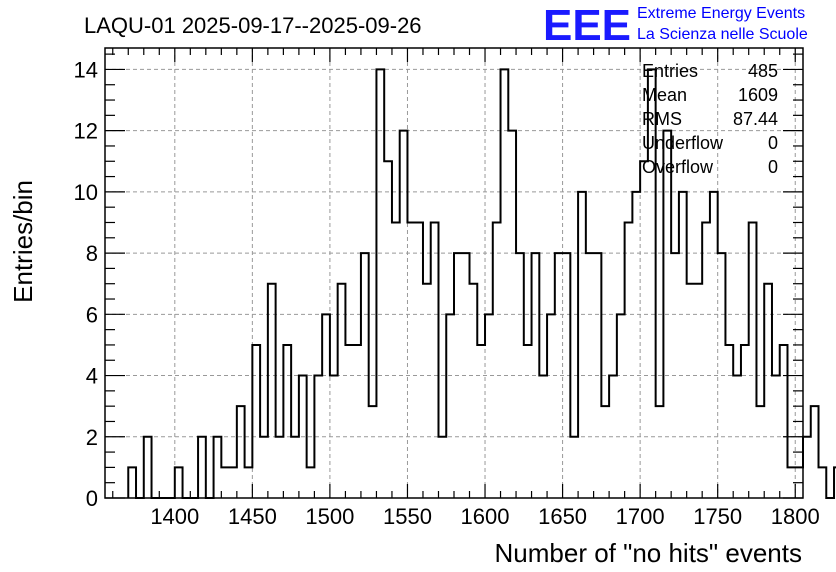  I want to click on logo-line-1: Extreme Energy Events, so click(721, 13).